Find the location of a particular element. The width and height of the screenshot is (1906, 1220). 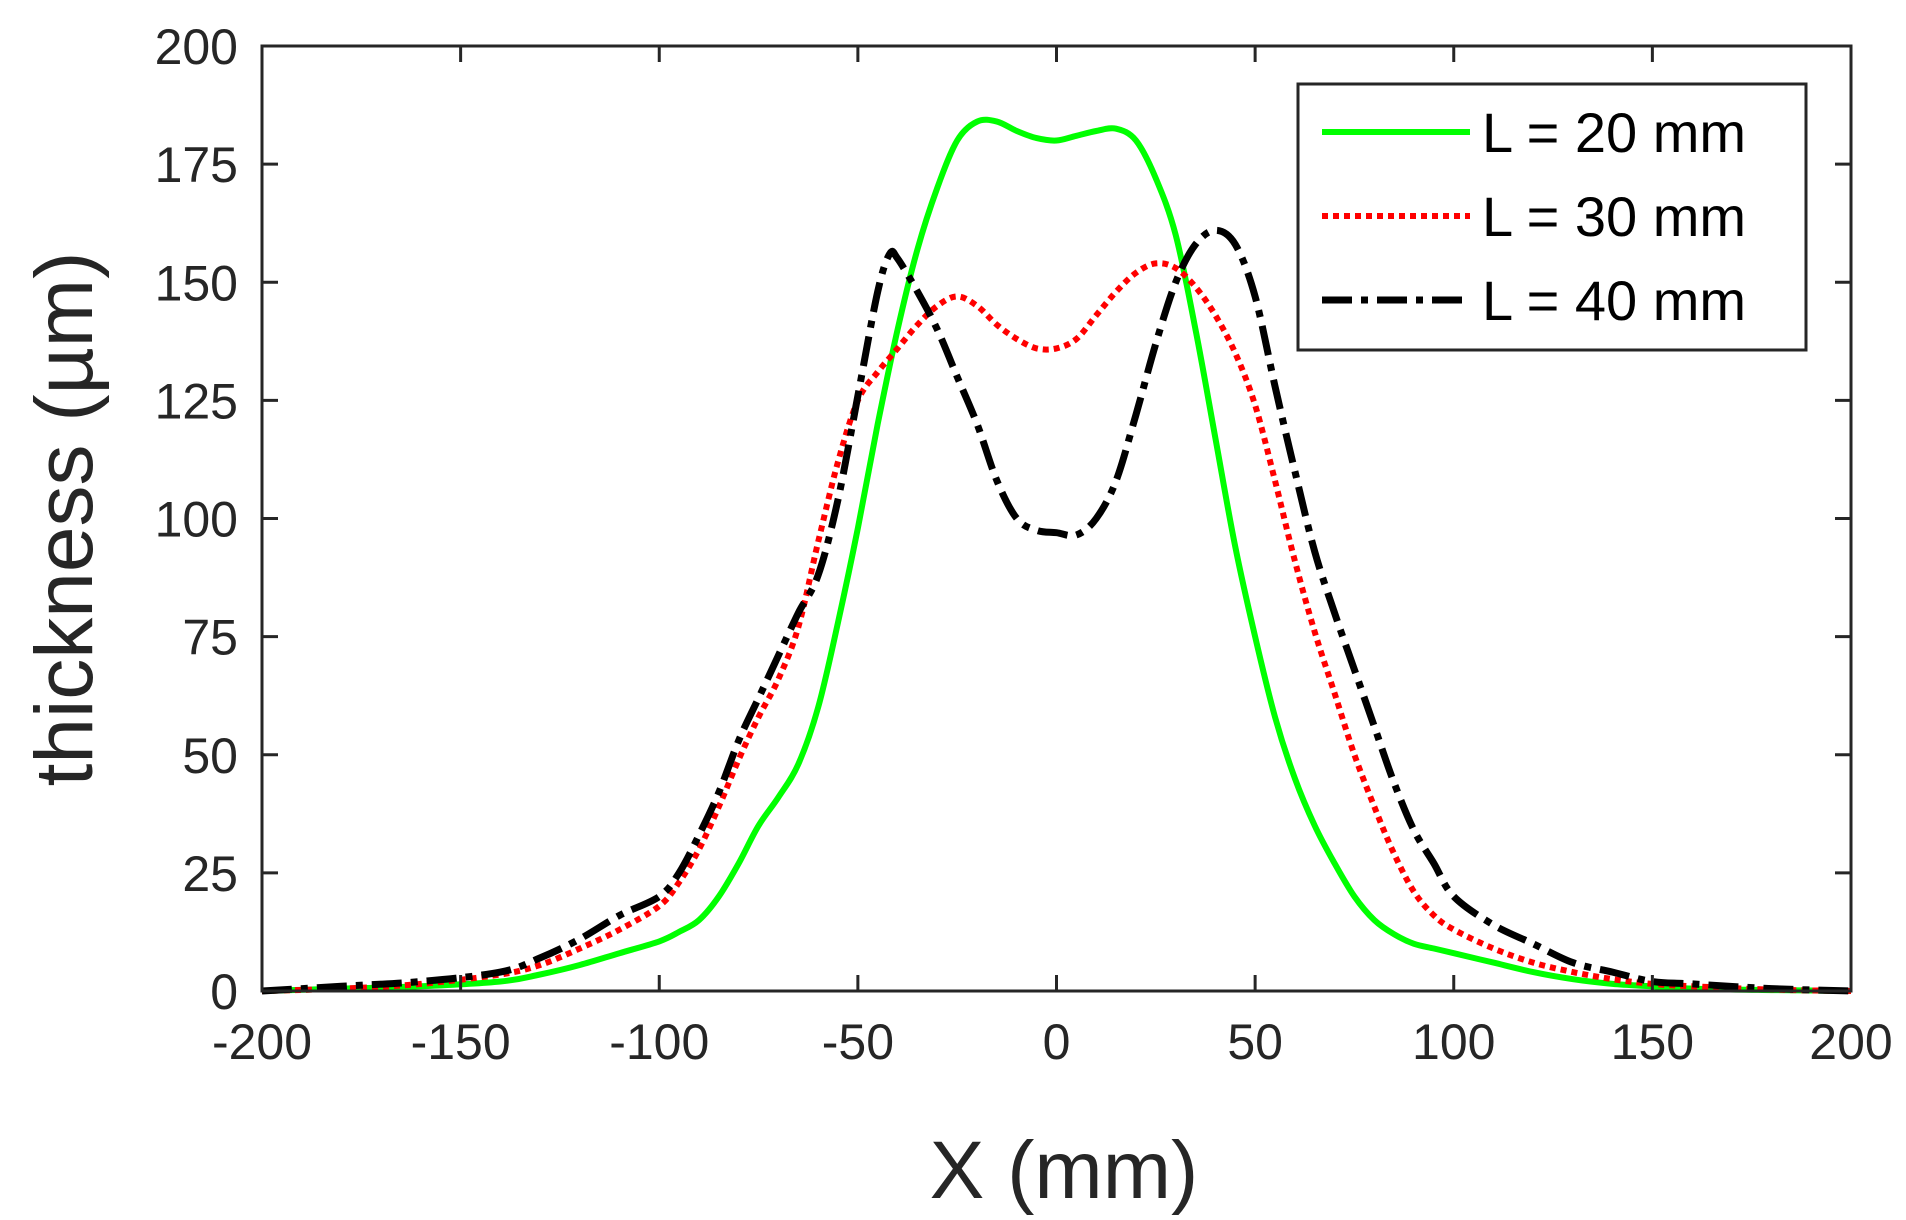

y-tick-label: 100 is located at coordinates (196, 520).